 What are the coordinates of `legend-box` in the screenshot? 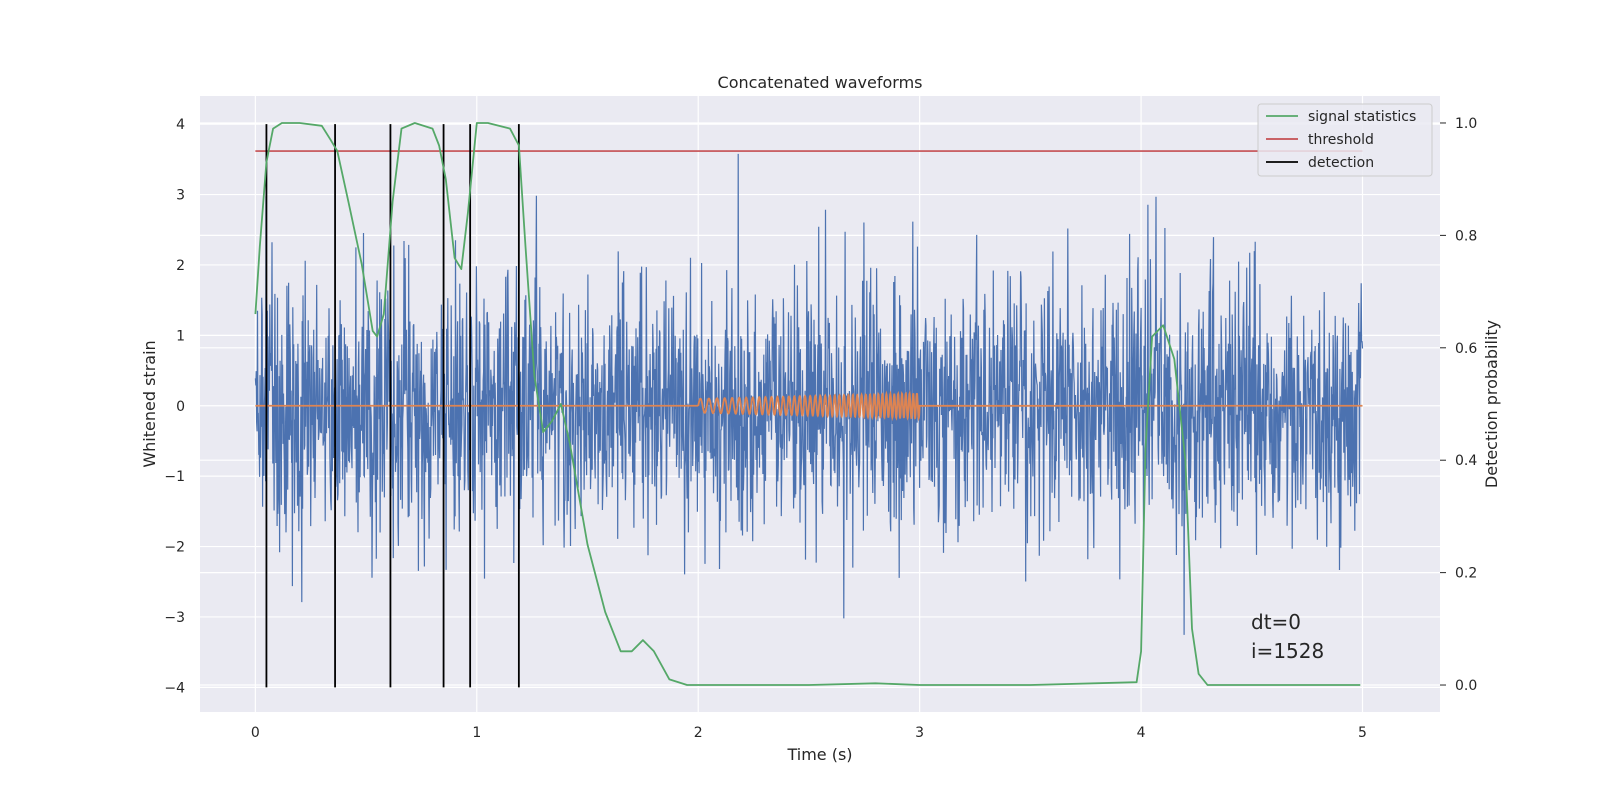 It's located at (1345, 140).